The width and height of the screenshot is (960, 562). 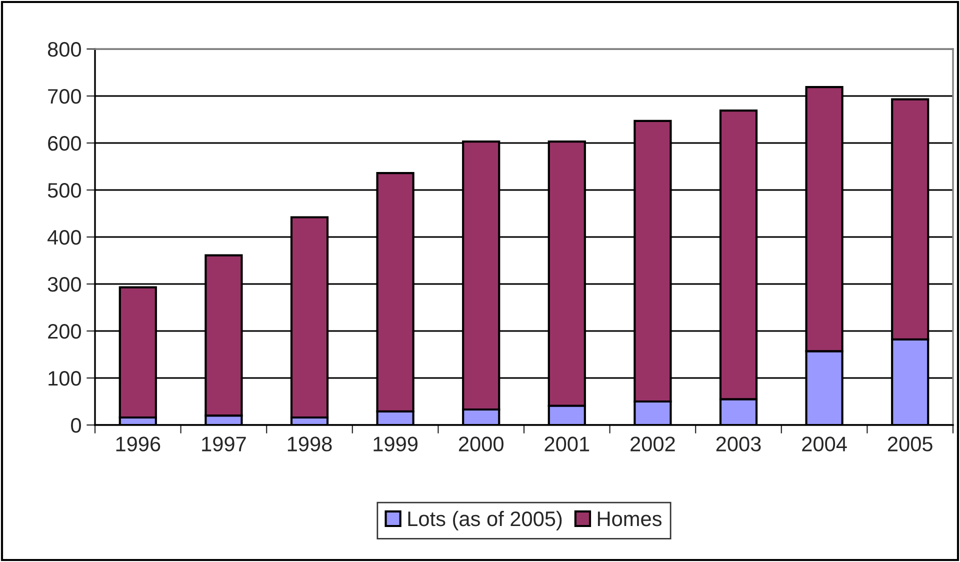 What do you see at coordinates (76, 425) in the screenshot?
I see `y-tick-label: 0` at bounding box center [76, 425].